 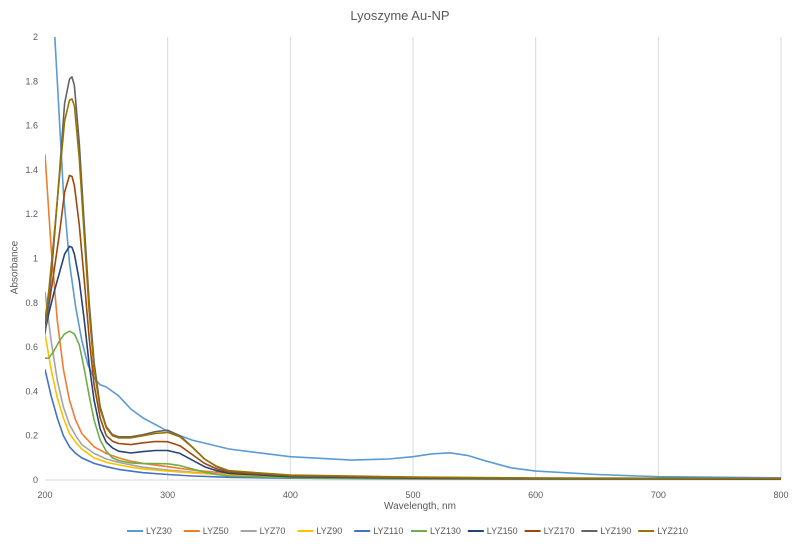 What do you see at coordinates (672, 531) in the screenshot?
I see `legend-label: LYZ210` at bounding box center [672, 531].